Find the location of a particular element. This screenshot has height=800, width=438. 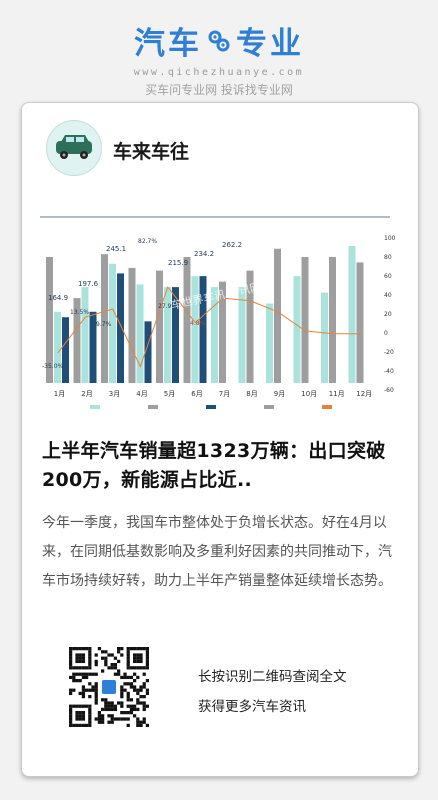

chart-line-label: 27.9% is located at coordinates (167, 306).